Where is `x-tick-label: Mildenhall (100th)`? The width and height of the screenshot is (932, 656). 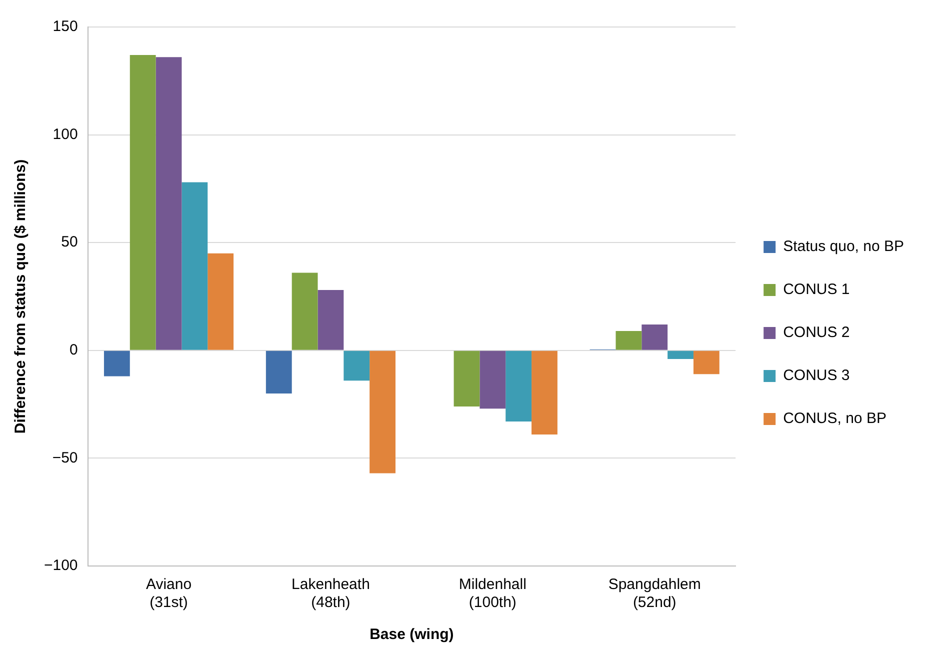 x-tick-label: Mildenhall (100th) is located at coordinates (492, 594).